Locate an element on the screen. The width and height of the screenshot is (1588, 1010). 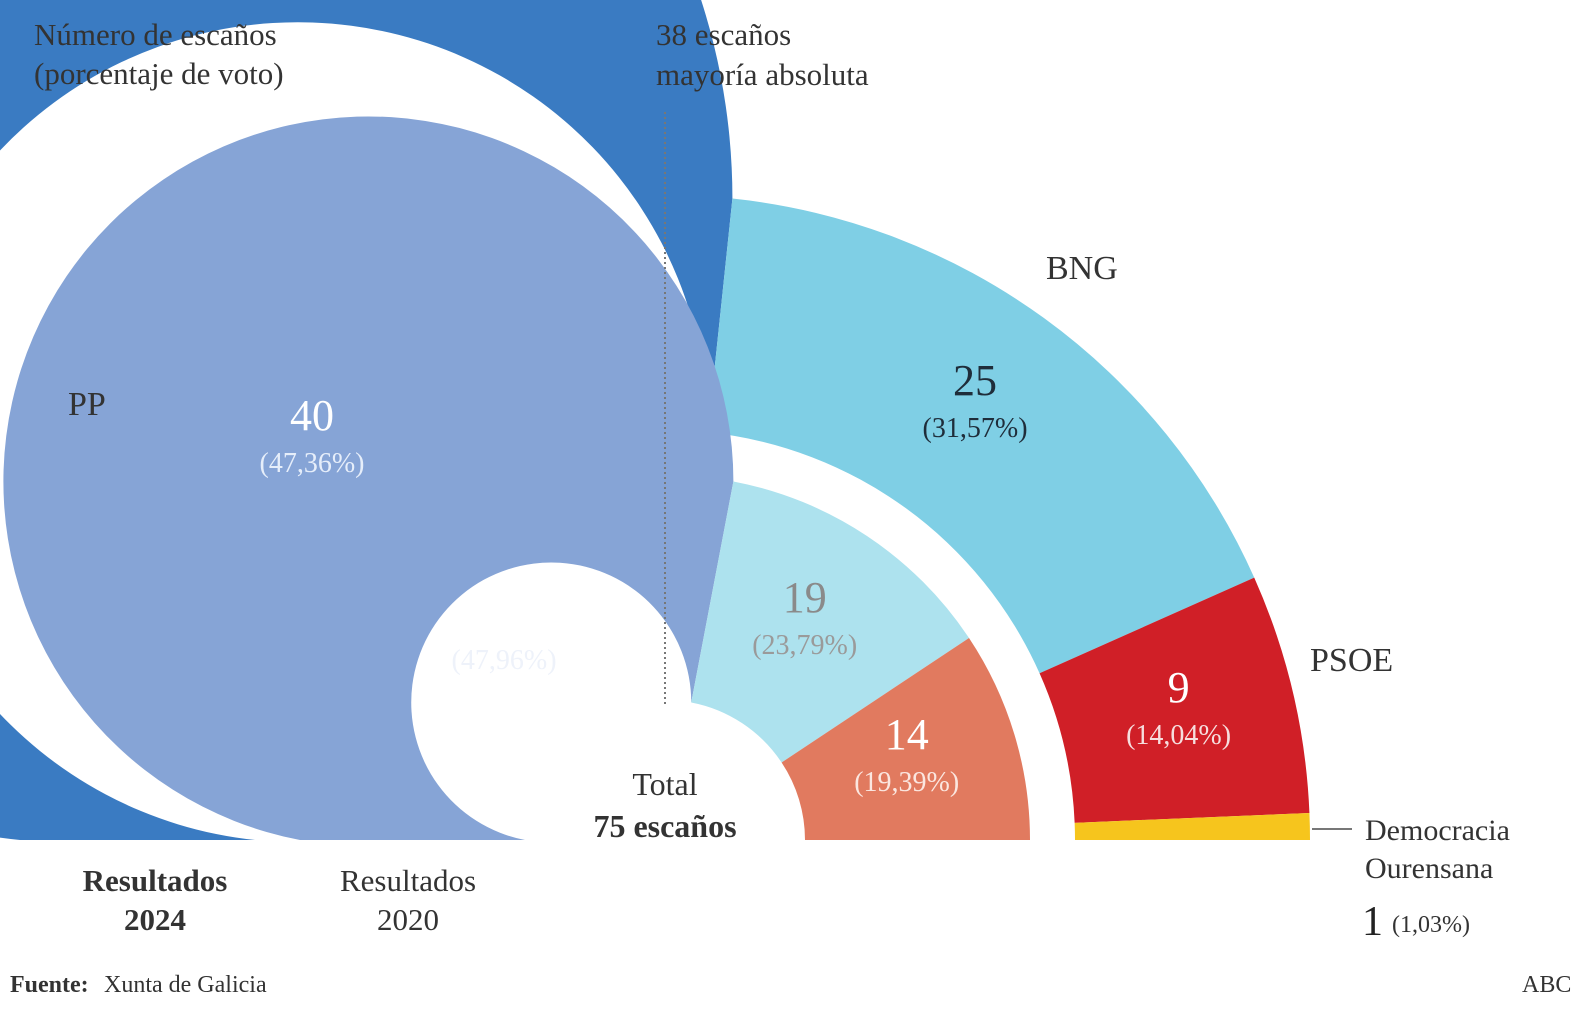
share-label: (23,79%) is located at coordinates (805, 645).